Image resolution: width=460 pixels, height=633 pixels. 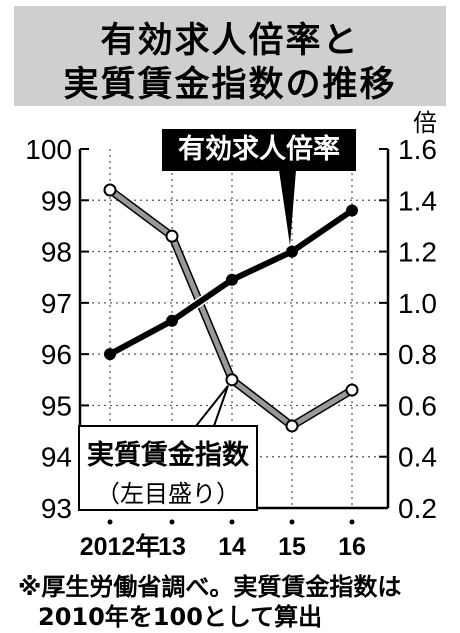 I want to click on left-tick-label: 100, so click(x=48, y=149).